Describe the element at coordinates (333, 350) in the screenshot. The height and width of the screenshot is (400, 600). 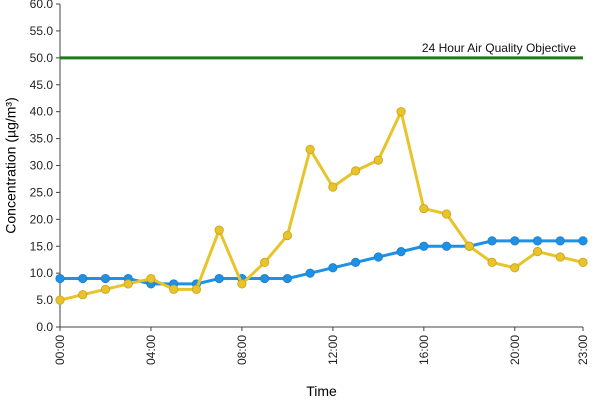
I see `x-tick-label: 12:00` at that location.